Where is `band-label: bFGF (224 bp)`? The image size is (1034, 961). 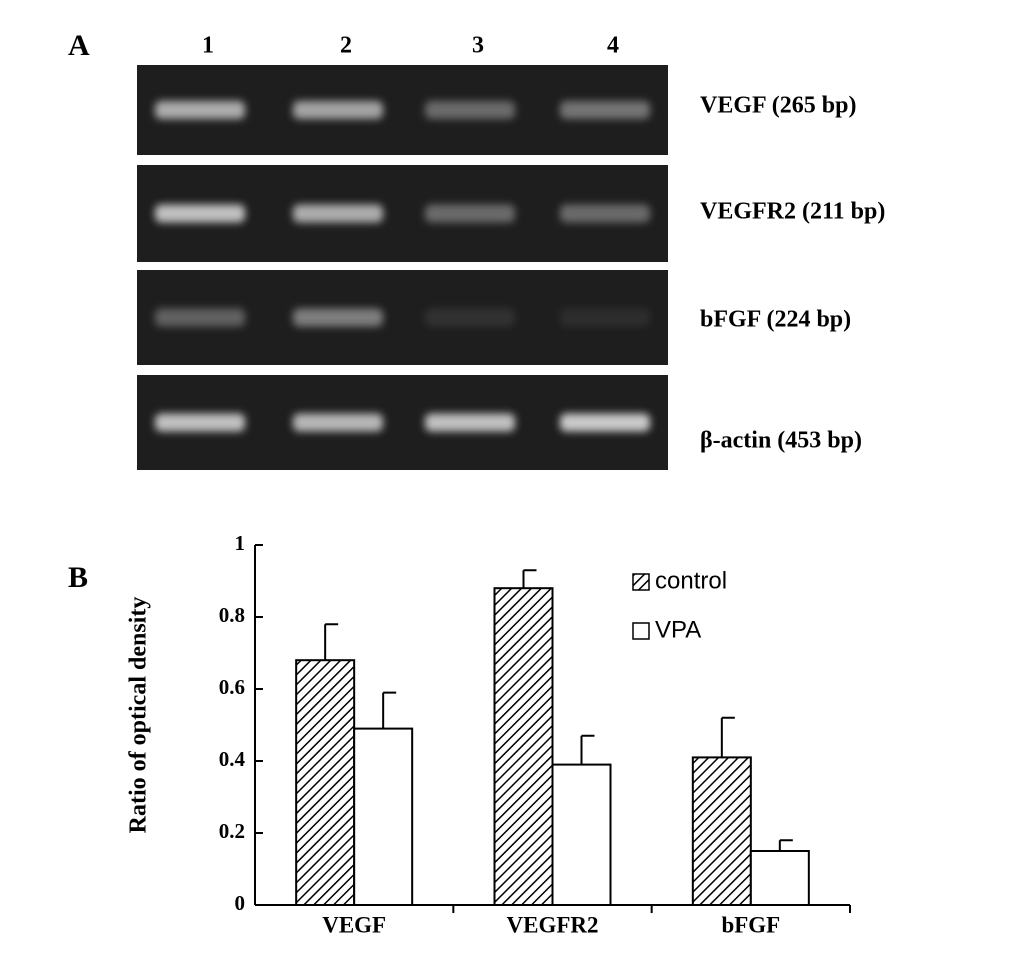
band-label: bFGF (224 bp) is located at coordinates (775, 320).